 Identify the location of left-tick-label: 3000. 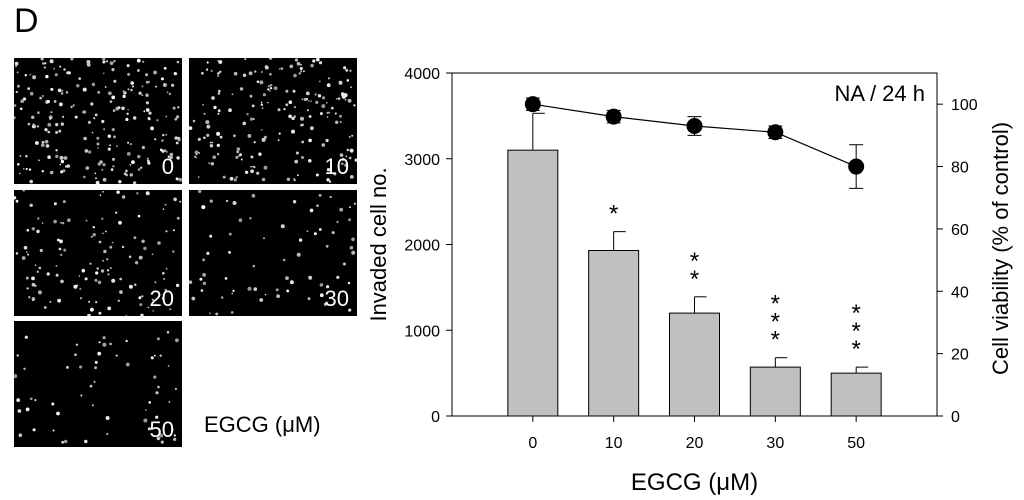
(422, 160).